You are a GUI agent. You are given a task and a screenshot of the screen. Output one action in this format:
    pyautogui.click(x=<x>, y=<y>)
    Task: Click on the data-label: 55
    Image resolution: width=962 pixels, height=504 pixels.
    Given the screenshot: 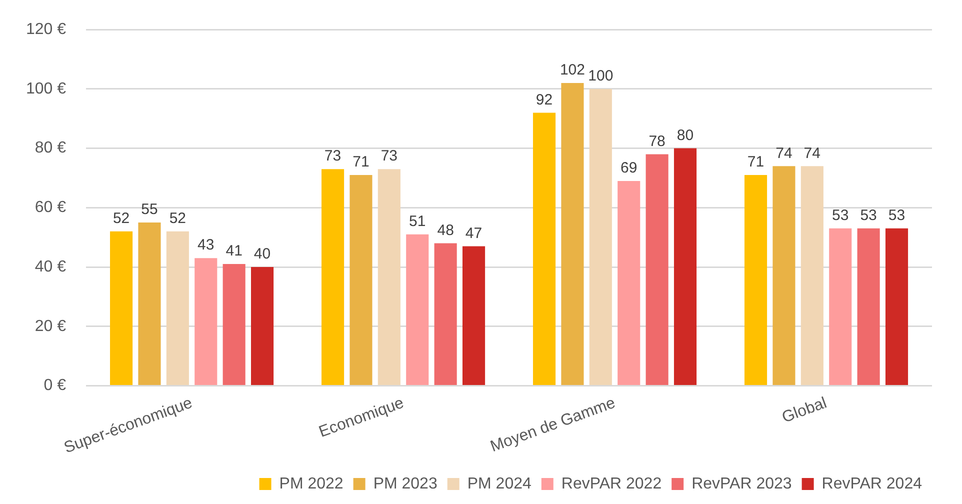 What is the action you would take?
    pyautogui.click(x=149, y=209)
    